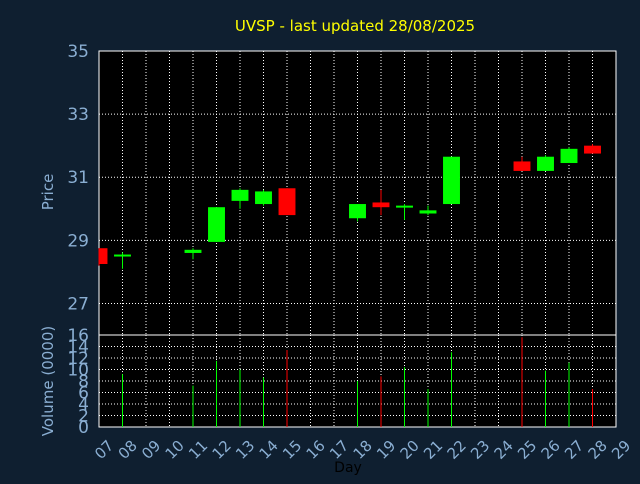  Describe the element at coordinates (83, 394) in the screenshot. I see `volume-tick-label: 6` at that location.